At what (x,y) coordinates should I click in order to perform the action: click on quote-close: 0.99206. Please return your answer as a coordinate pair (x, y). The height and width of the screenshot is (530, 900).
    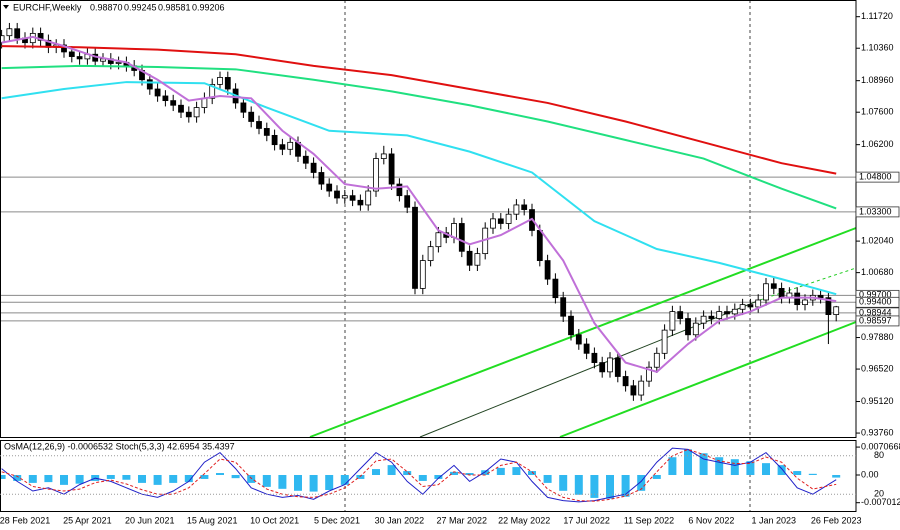
    Looking at the image, I should click on (208, 7).